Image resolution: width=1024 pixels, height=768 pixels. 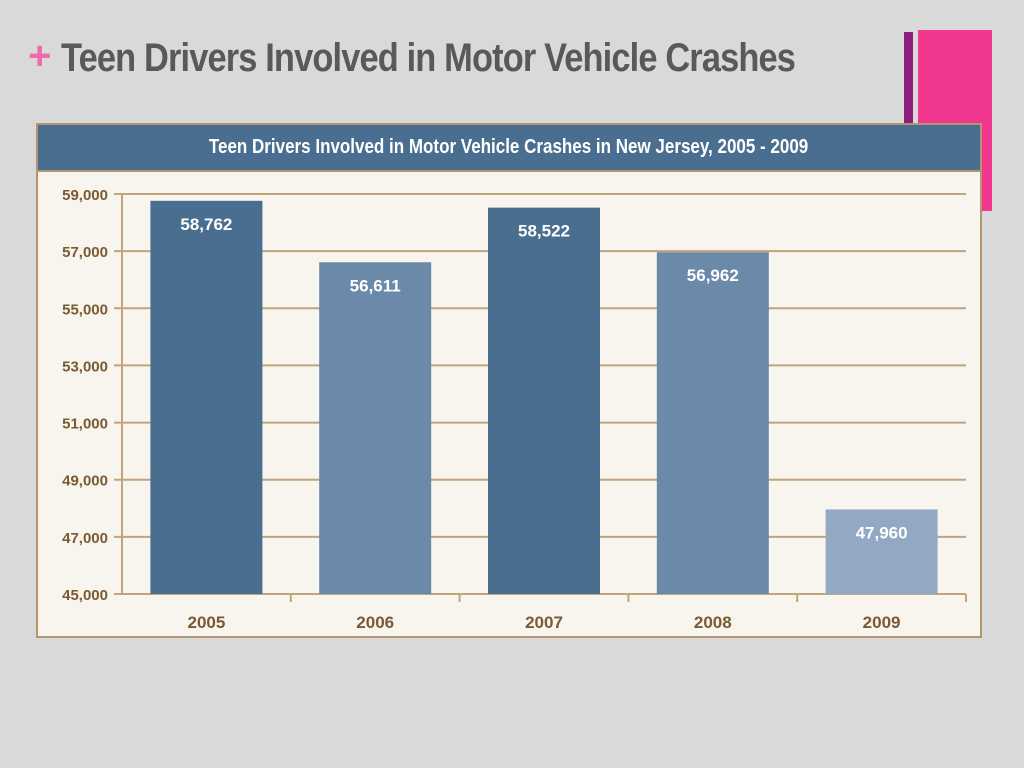 What do you see at coordinates (206, 224) in the screenshot?
I see `bar-value-label: 58,762` at bounding box center [206, 224].